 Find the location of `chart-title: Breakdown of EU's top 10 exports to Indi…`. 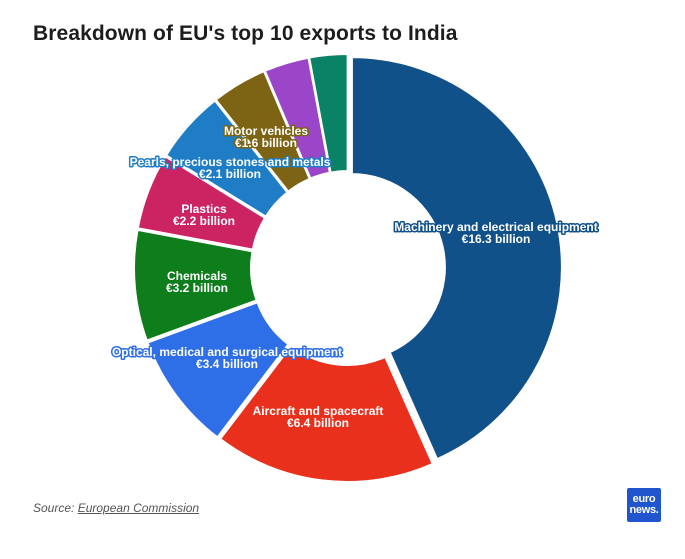

chart-title: Breakdown of EU's top 10 exports to Indi… is located at coordinates (245, 33).